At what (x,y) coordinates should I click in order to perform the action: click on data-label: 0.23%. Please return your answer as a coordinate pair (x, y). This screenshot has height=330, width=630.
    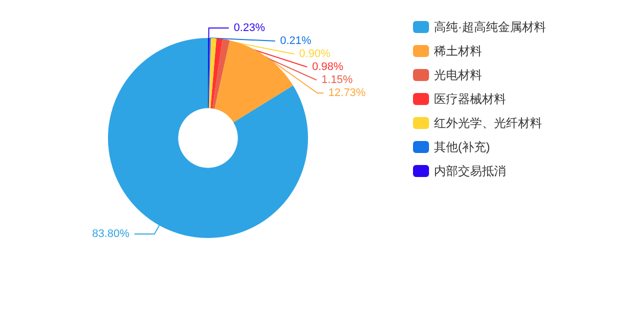
    Looking at the image, I should click on (250, 28).